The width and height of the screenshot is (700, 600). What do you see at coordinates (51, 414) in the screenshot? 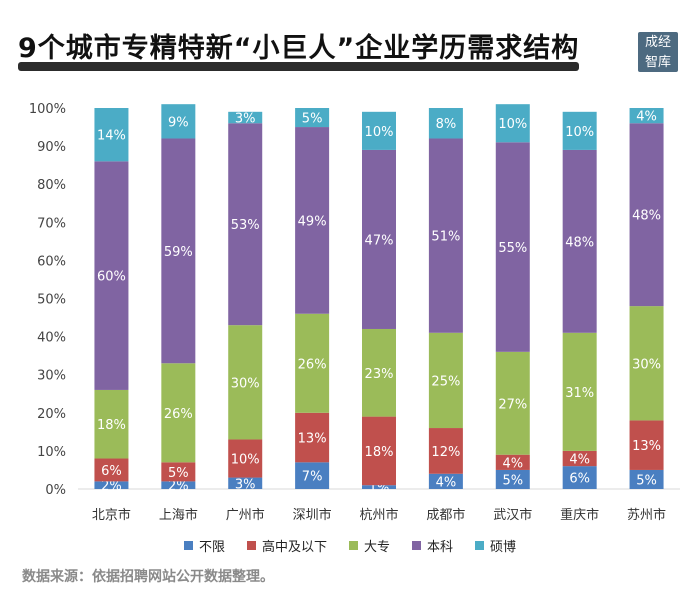
I see `y-tick-label: 20%` at bounding box center [51, 414].